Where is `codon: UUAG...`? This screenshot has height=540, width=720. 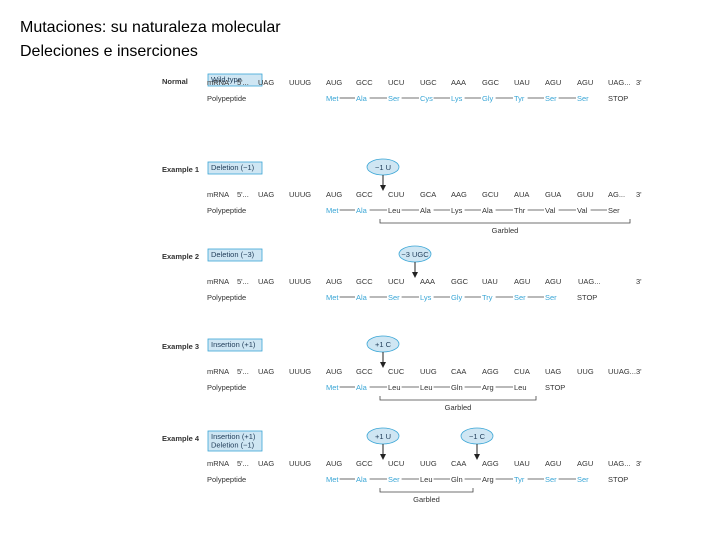
codon: UUAG... is located at coordinates (622, 371).